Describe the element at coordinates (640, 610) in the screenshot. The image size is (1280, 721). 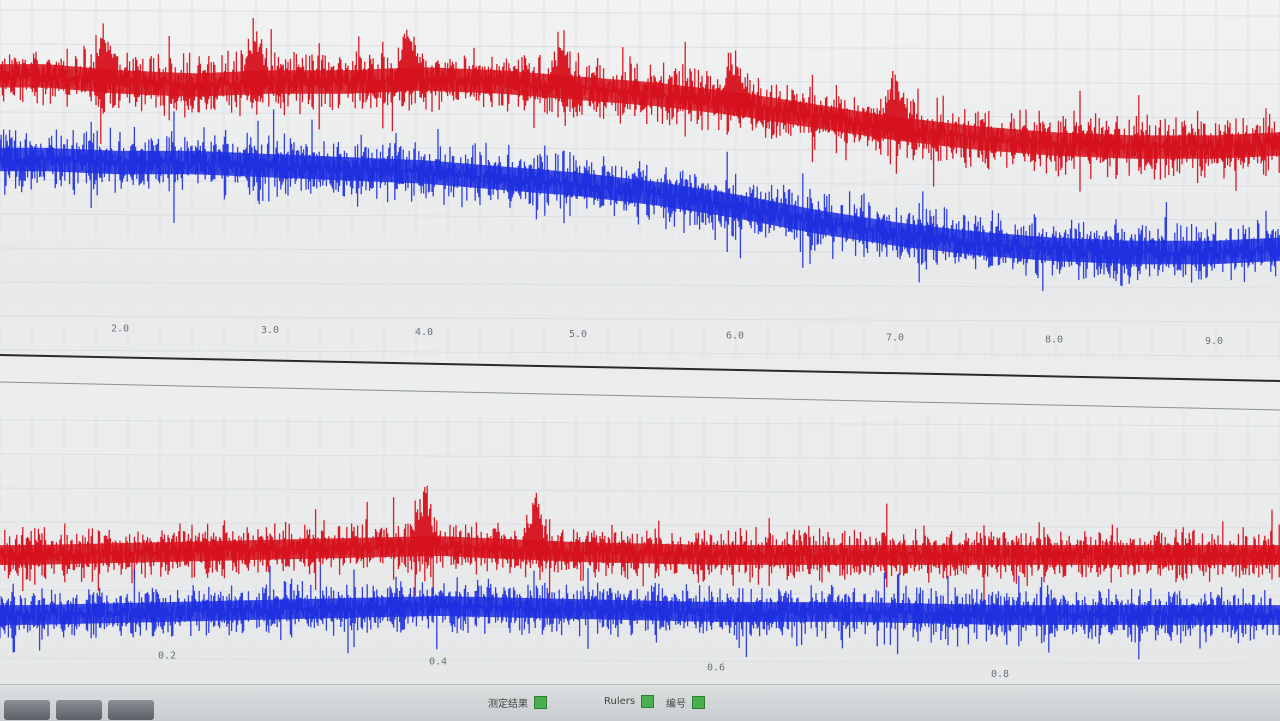
I see `blue-series-band` at that location.